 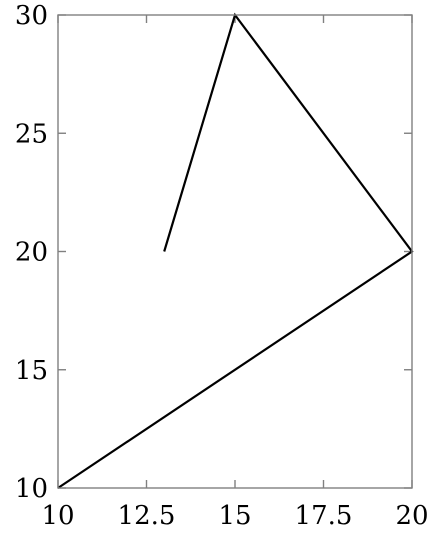 I want to click on y-tick-label: 25, so click(x=31, y=134).